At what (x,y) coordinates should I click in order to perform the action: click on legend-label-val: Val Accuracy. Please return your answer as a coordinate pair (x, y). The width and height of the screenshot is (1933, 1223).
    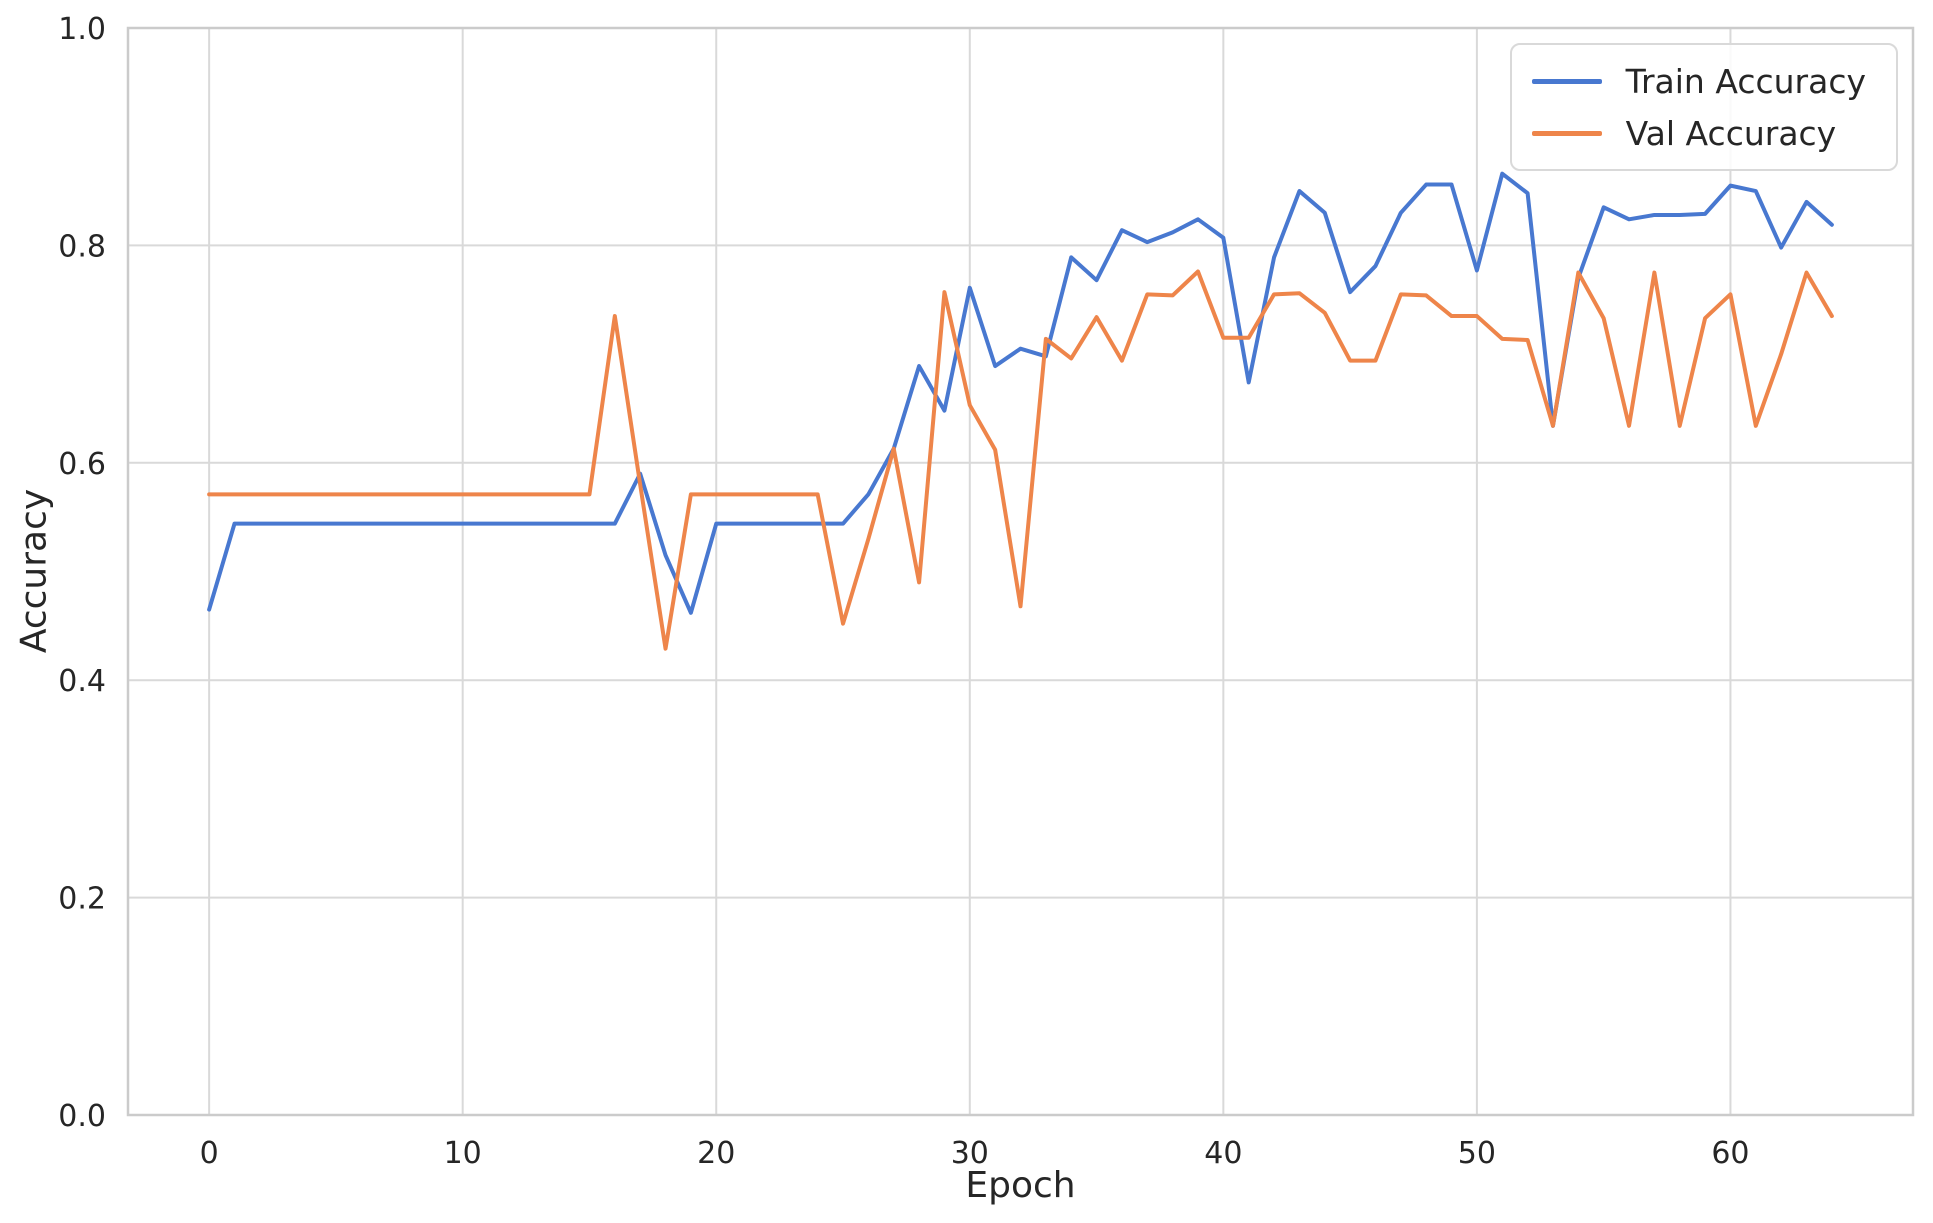
    Looking at the image, I should click on (1731, 133).